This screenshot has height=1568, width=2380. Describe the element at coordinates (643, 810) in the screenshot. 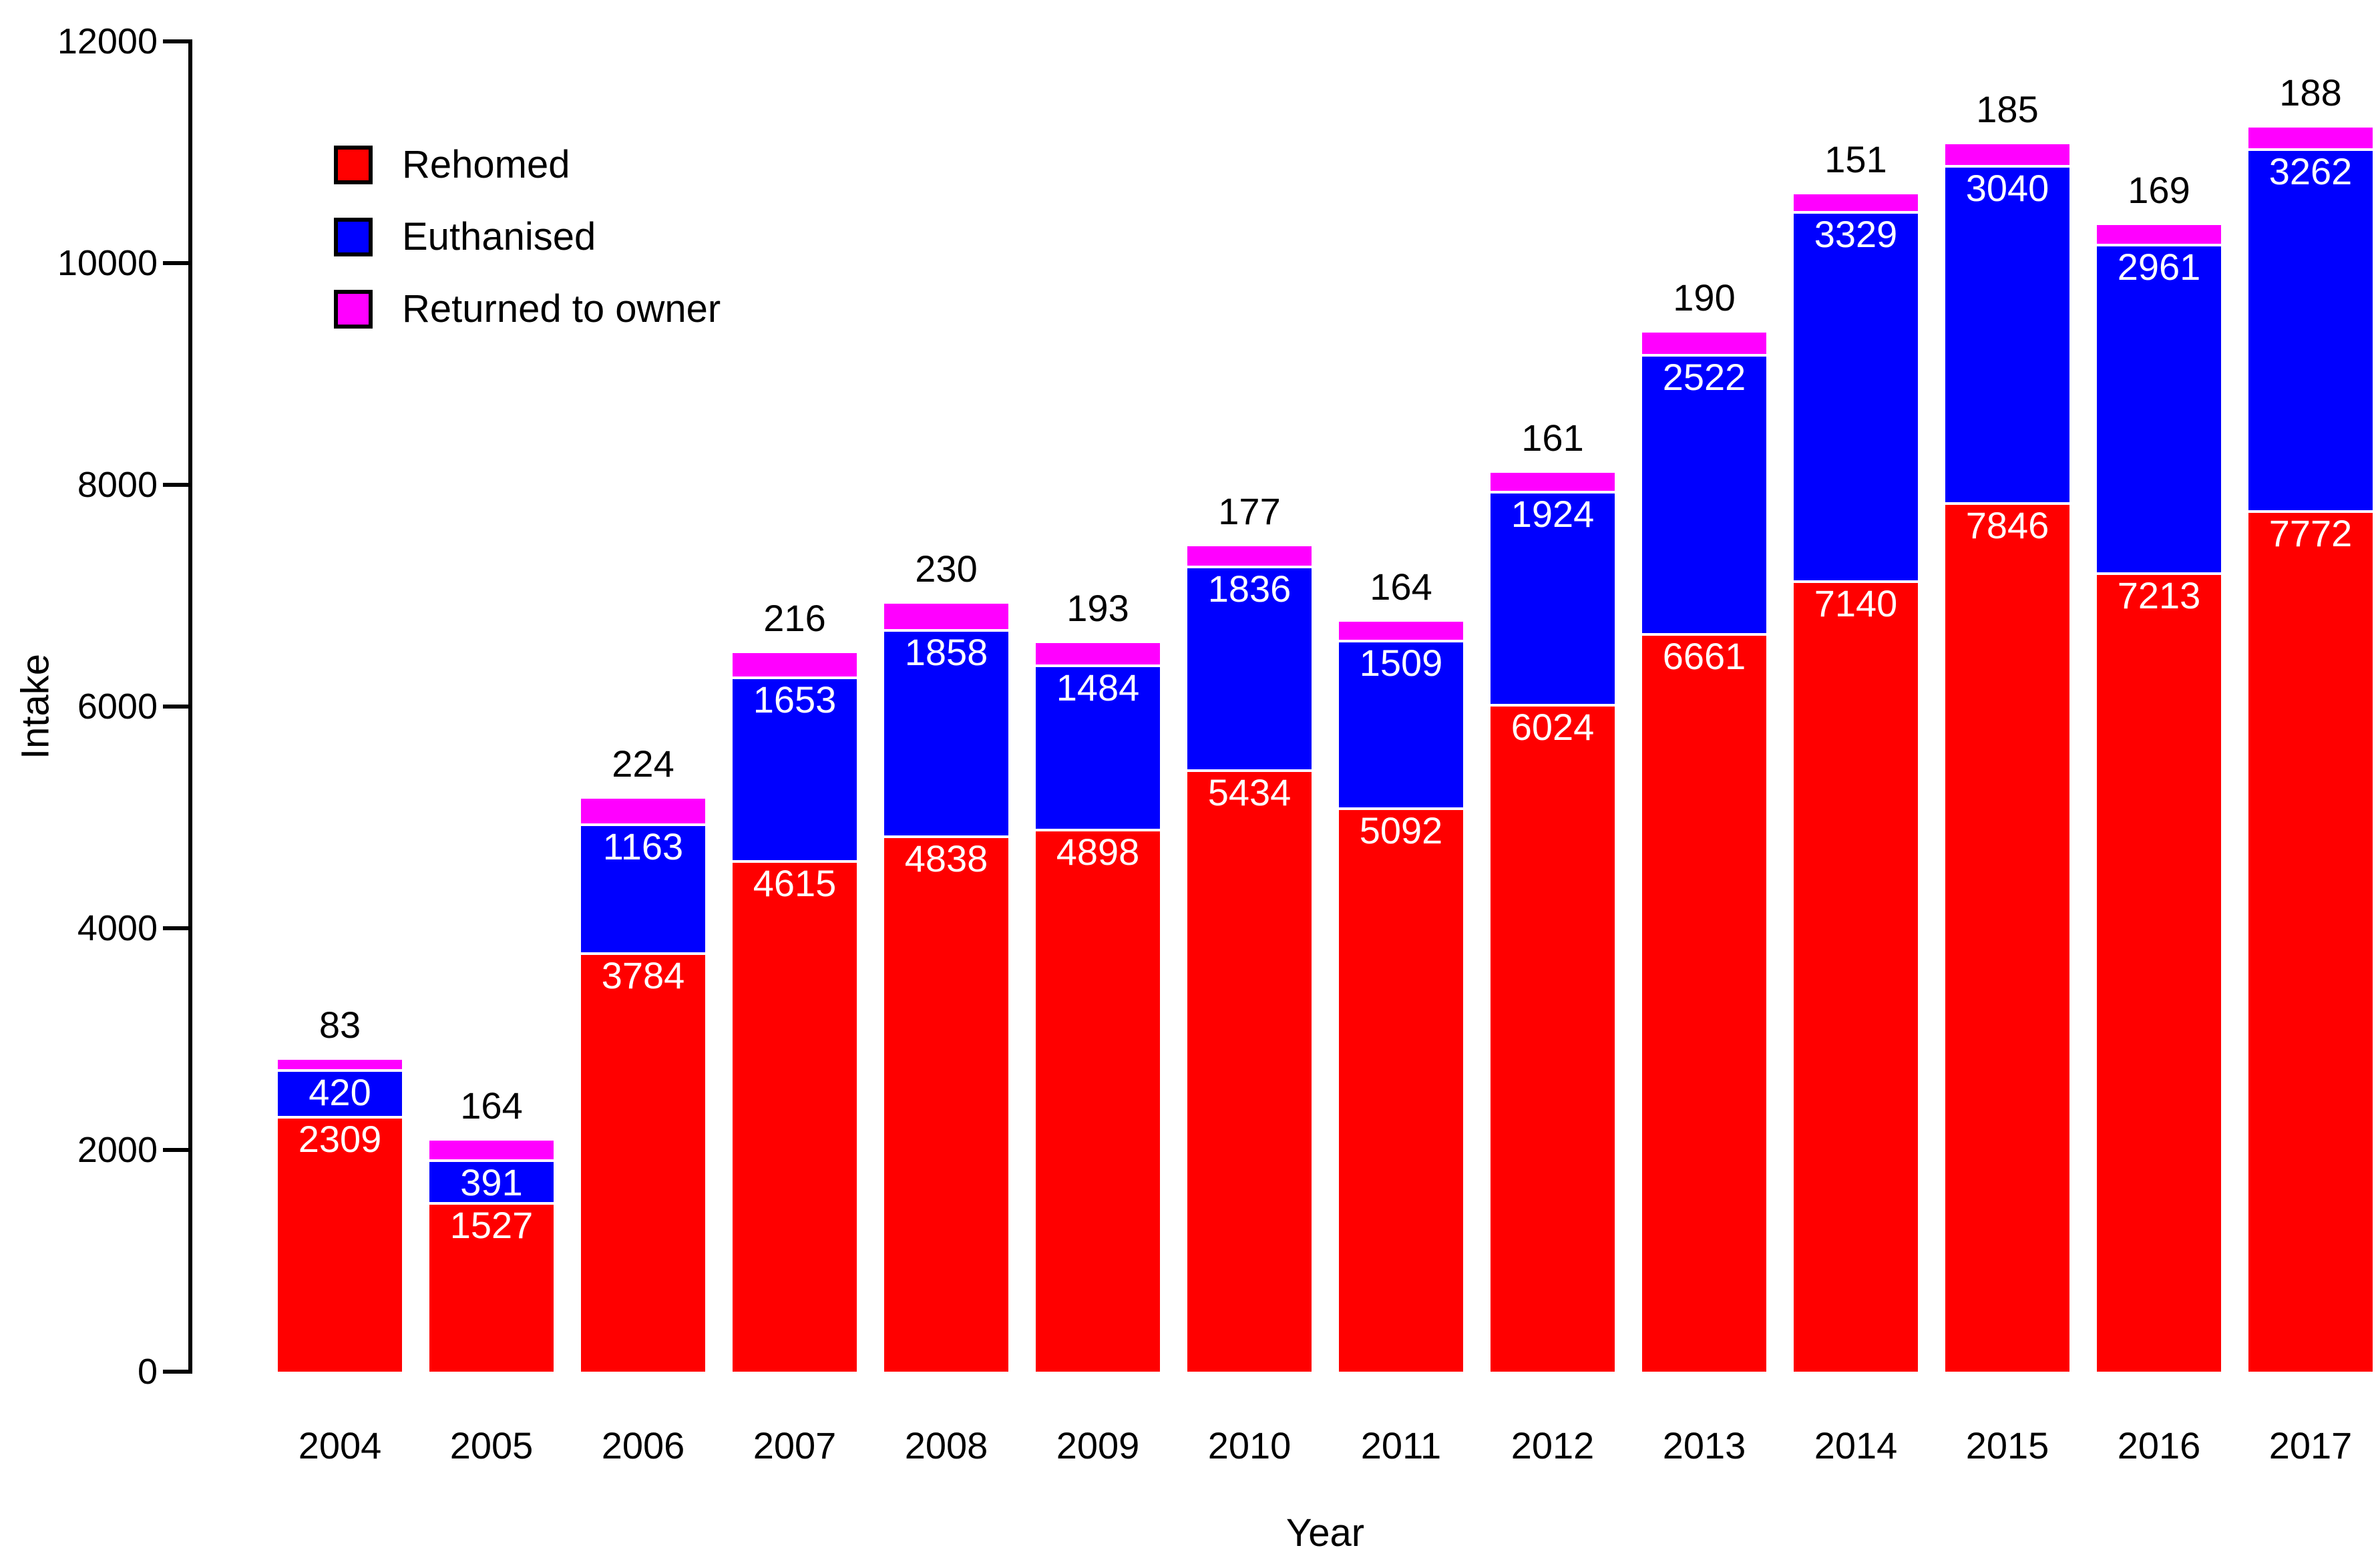

I see `bar-segment-returned-to-owner-2006` at that location.